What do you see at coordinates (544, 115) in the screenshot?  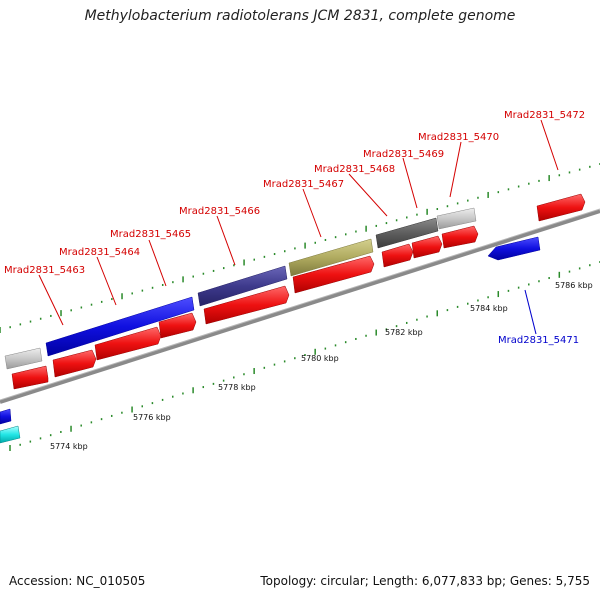 I see `gene-label: Mrad2831_5472` at bounding box center [544, 115].